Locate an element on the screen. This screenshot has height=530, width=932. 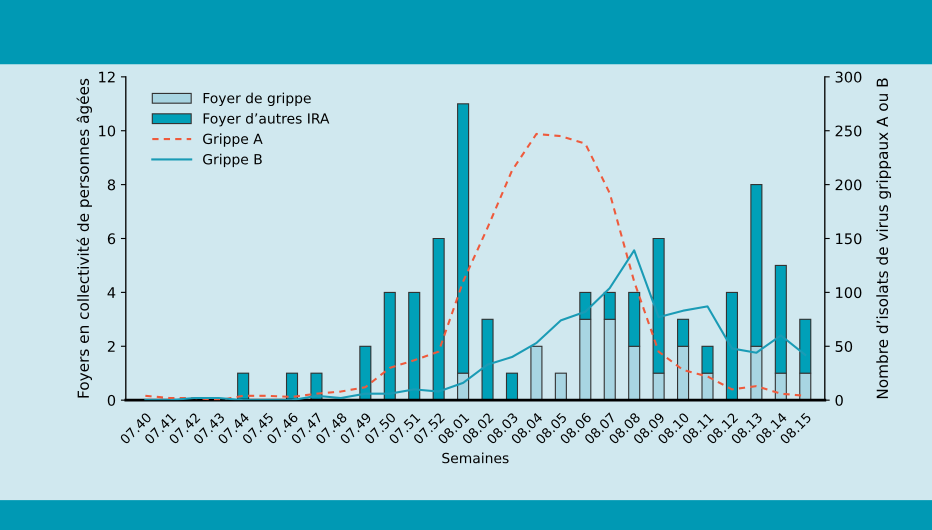
y-tick-label: 0 is located at coordinates (112, 400).